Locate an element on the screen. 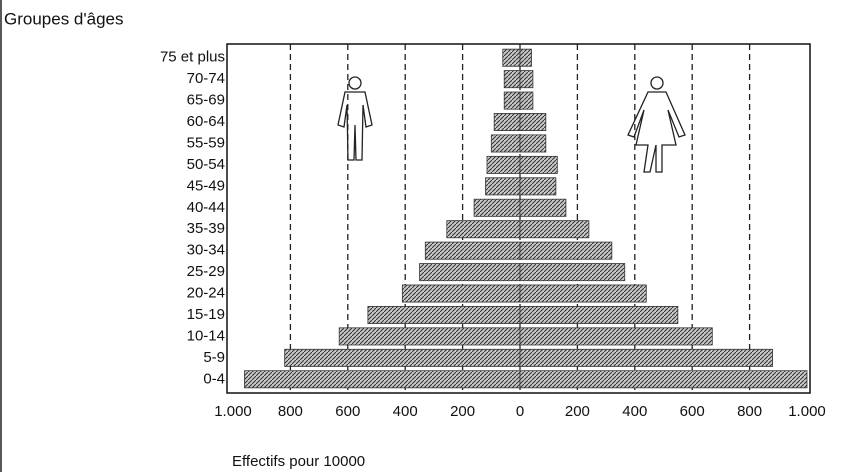 This screenshot has width=847, height=472. y-tick-label: 0-4 is located at coordinates (214, 378).